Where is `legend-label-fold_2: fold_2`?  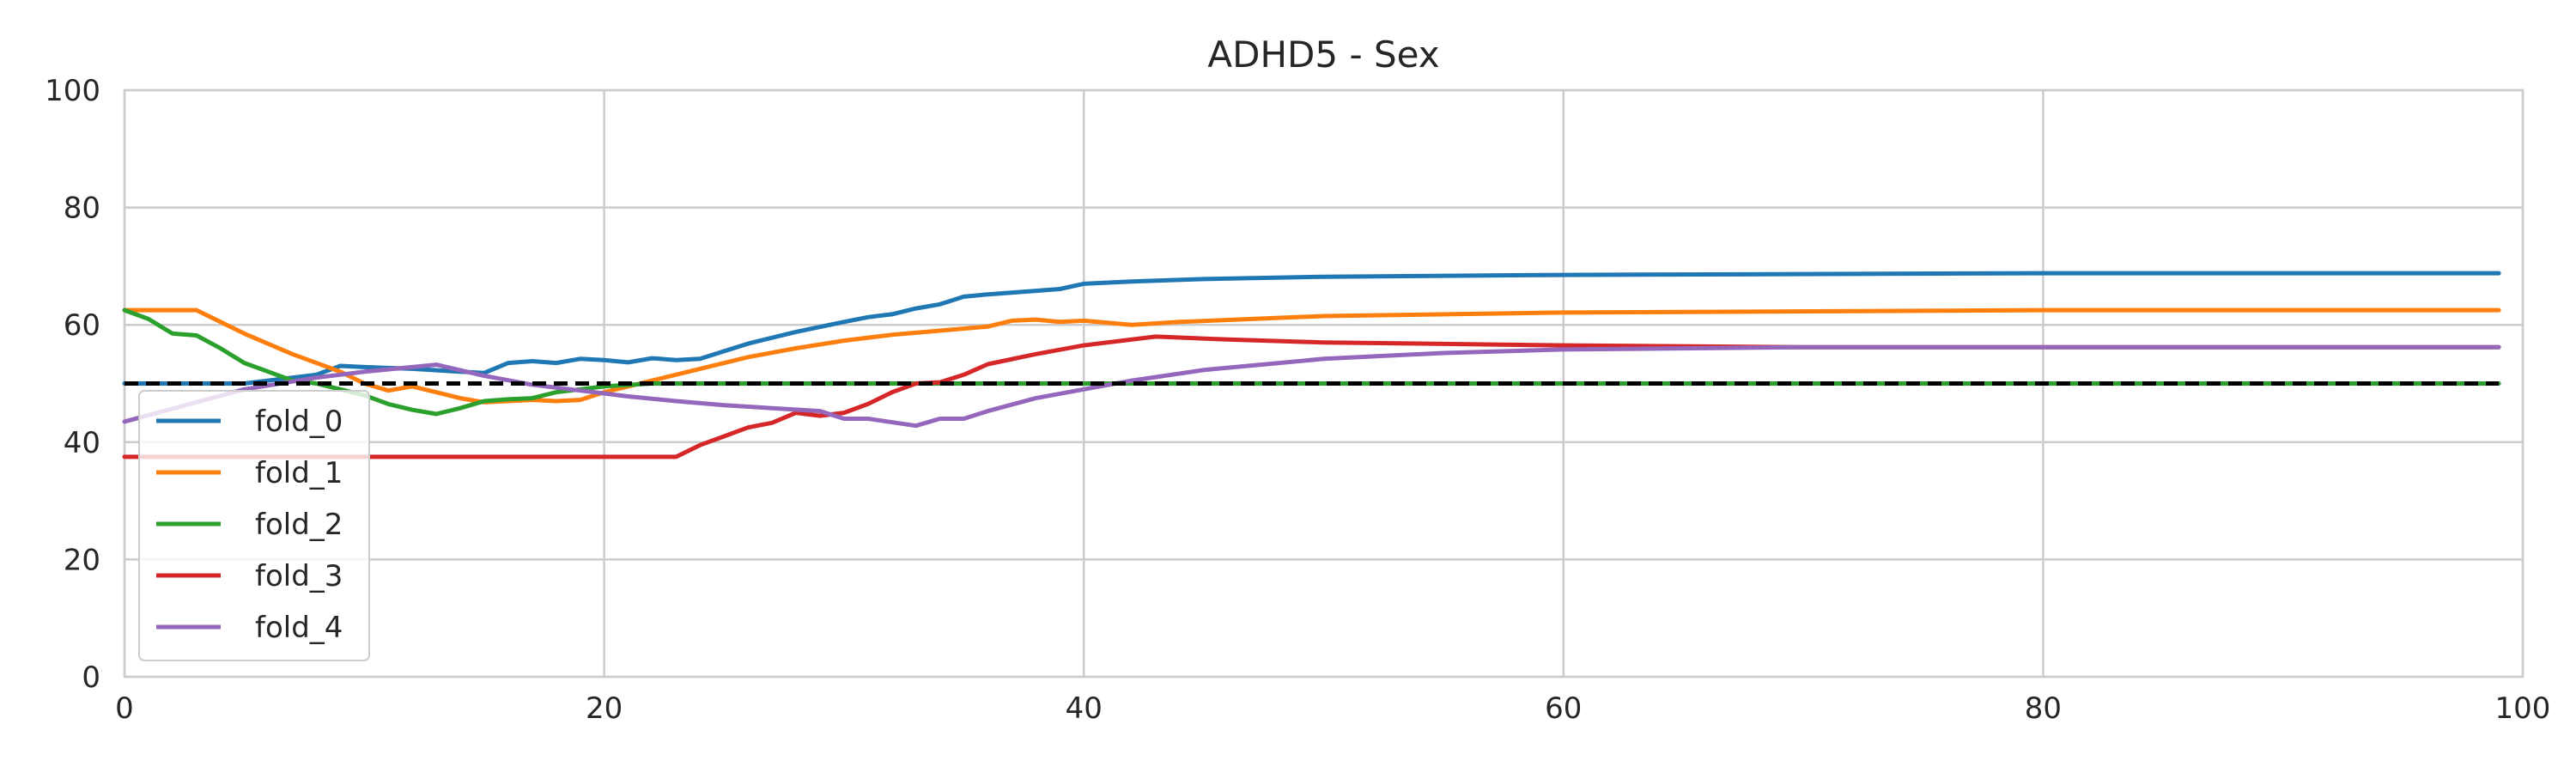
legend-label-fold_2: fold_2 is located at coordinates (299, 525).